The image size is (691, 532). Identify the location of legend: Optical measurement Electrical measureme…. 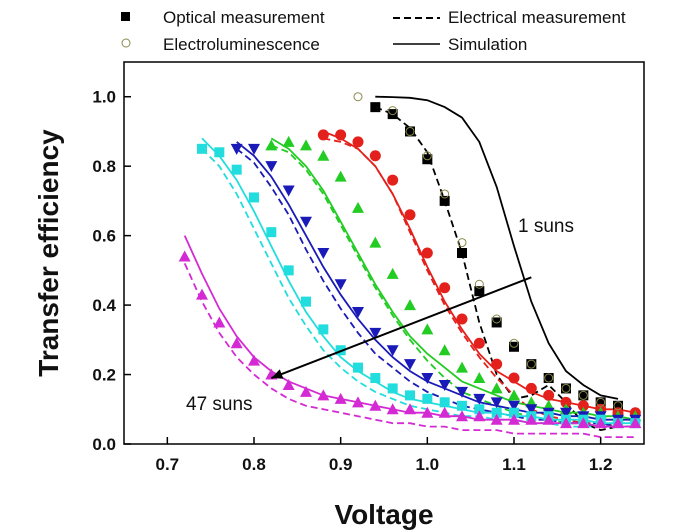
(373, 31).